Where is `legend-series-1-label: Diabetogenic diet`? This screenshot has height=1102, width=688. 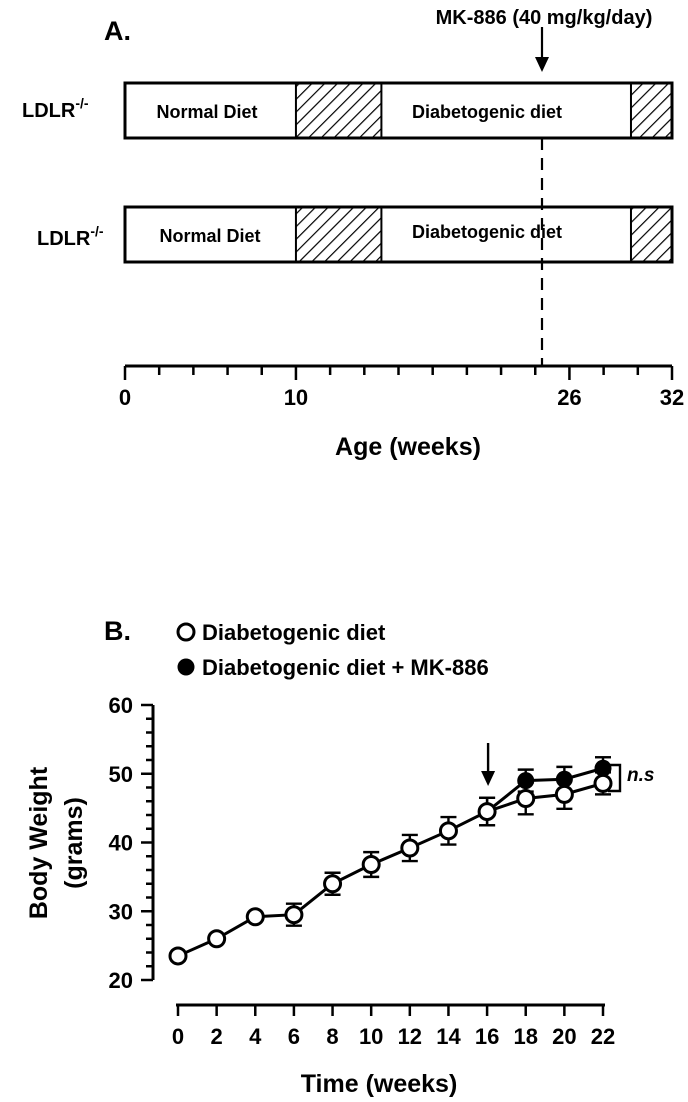
legend-series-1-label: Diabetogenic diet is located at coordinates (294, 632).